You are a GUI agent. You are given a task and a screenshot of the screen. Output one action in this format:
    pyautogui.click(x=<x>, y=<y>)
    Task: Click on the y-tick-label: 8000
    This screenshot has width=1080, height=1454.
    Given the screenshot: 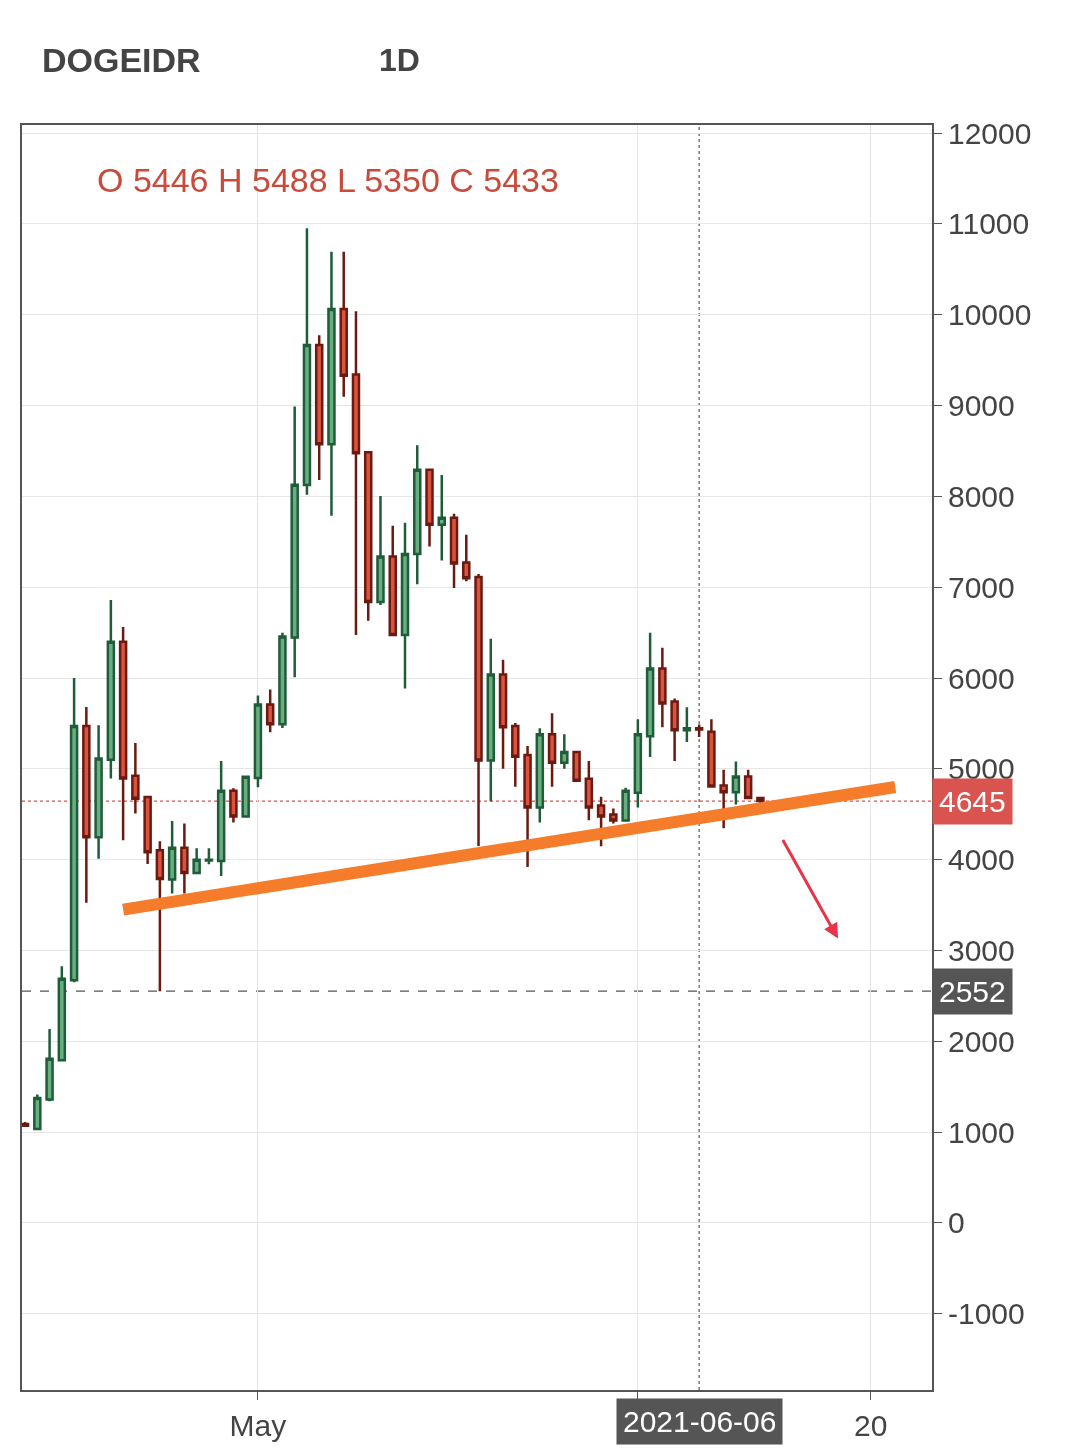 What is the action you would take?
    pyautogui.click(x=981, y=496)
    